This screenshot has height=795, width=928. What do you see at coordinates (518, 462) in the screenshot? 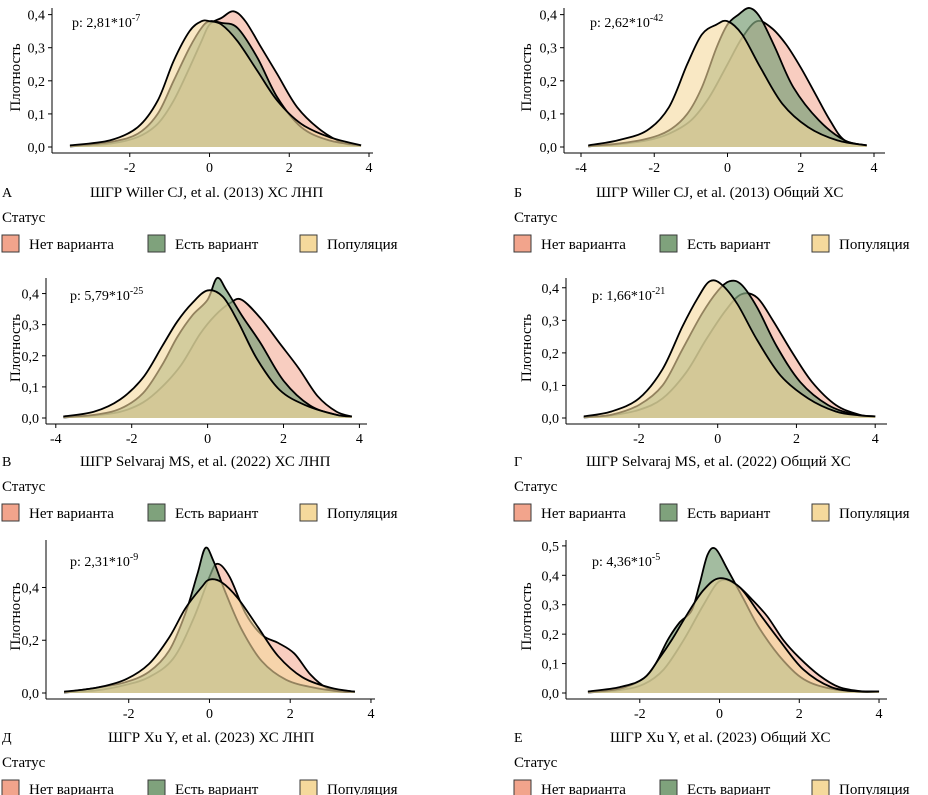
I see `panel-letter: Г` at bounding box center [518, 462].